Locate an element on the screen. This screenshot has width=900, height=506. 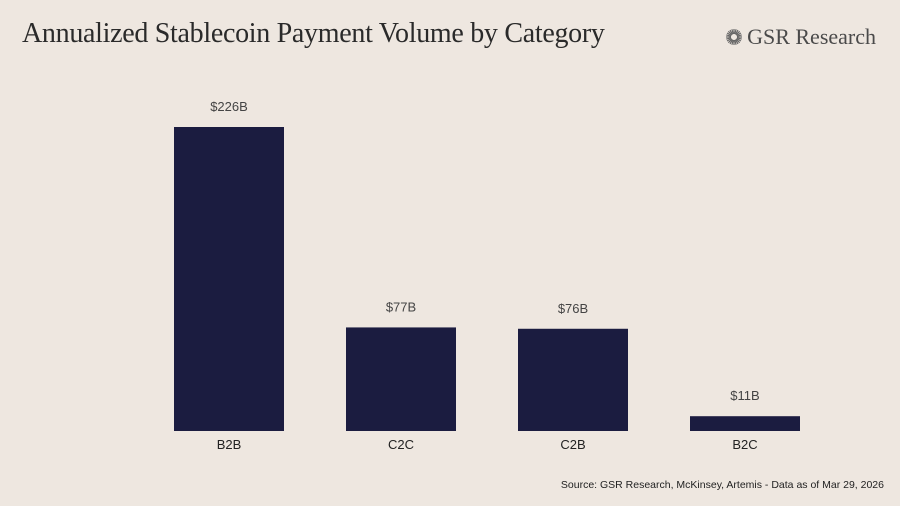
x-tick-label: B2B is located at coordinates (229, 444).